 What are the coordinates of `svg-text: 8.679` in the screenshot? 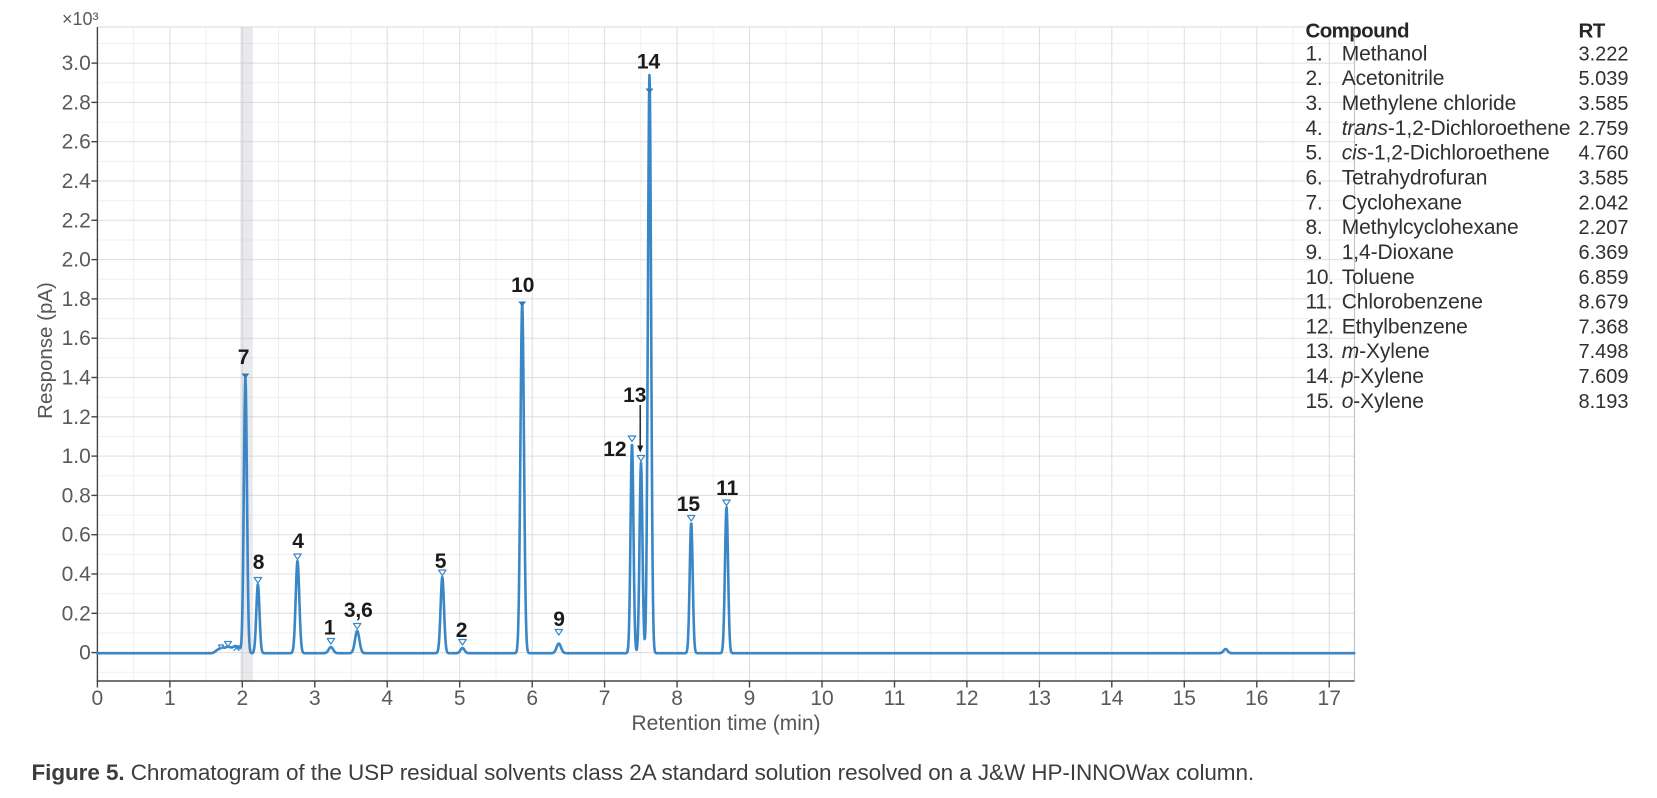 It's located at (1604, 303).